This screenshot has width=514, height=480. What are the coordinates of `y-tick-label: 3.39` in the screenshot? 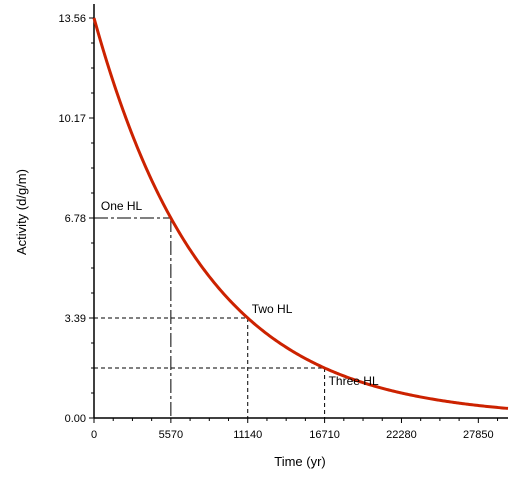 It's located at (75, 319).